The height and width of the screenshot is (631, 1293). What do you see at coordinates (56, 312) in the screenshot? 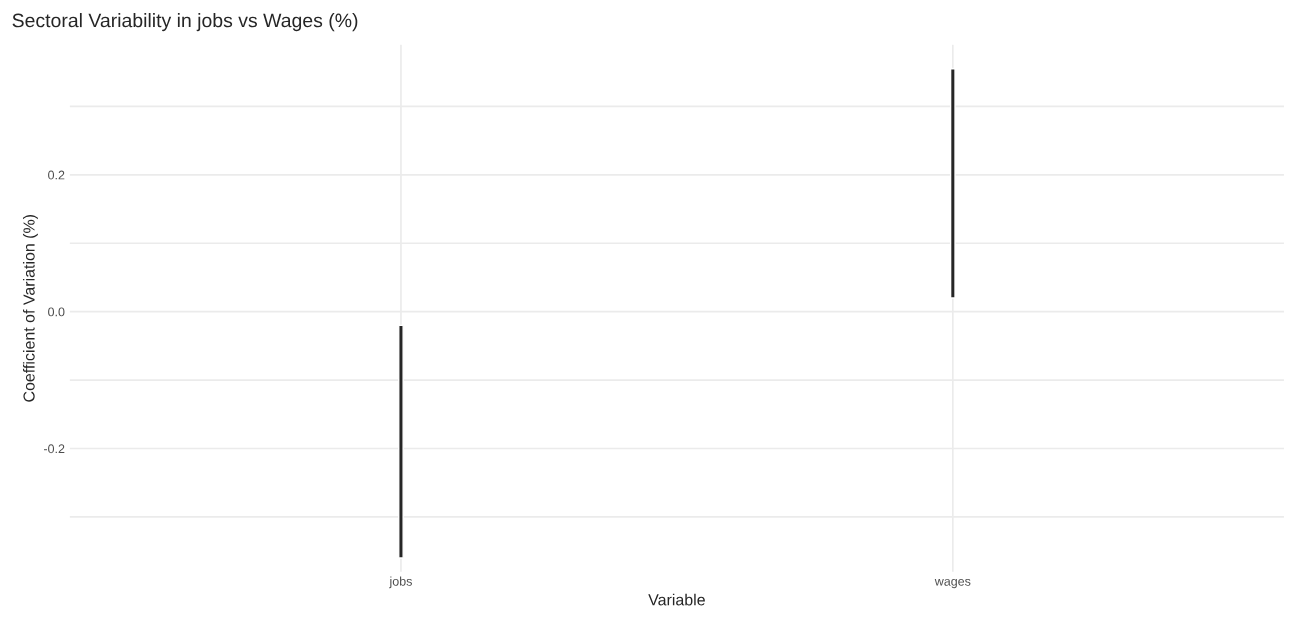
I see `y-tick-label: 0.0` at bounding box center [56, 312].